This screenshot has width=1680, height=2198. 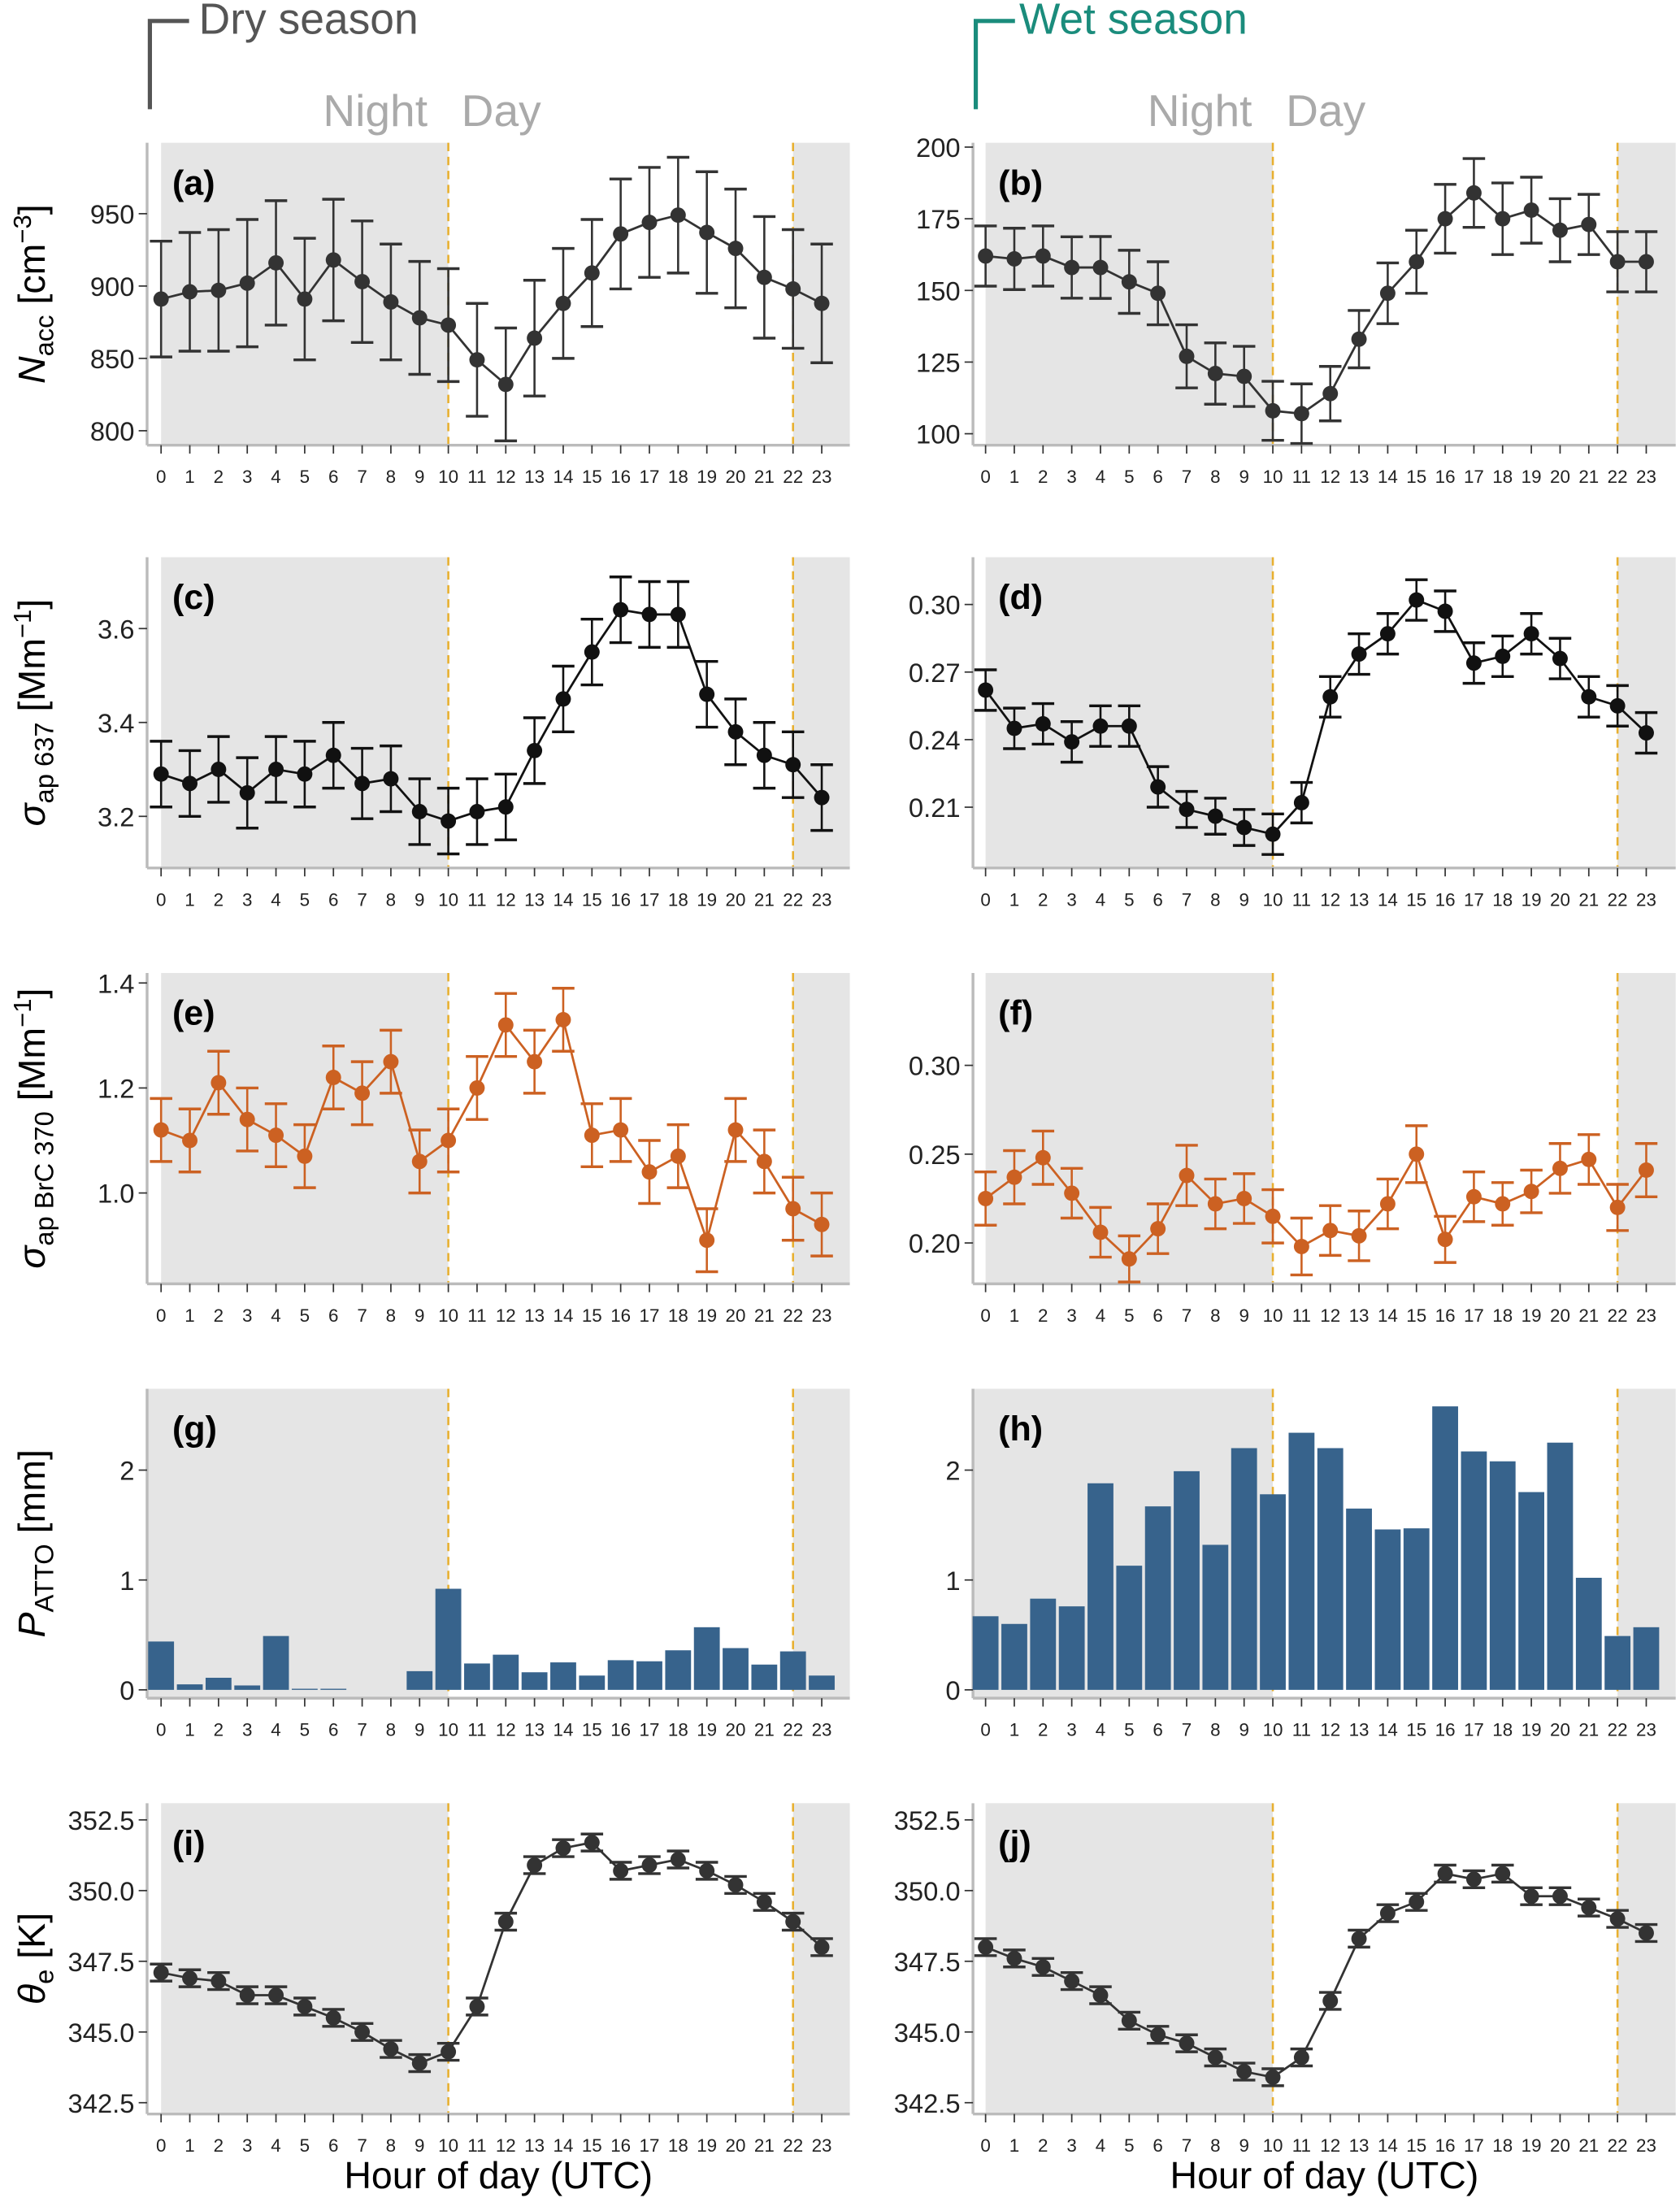 What do you see at coordinates (1200, 110) in the screenshot?
I see `night-label-wet: Night` at bounding box center [1200, 110].